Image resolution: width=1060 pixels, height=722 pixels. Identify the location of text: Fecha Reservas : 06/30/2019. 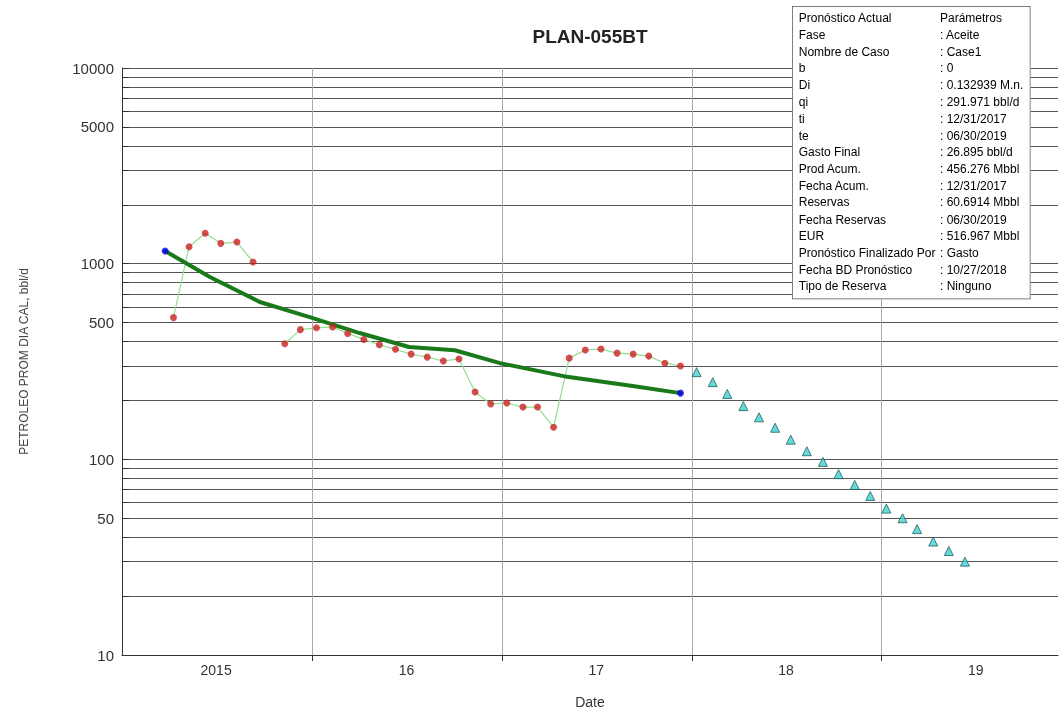
(902, 219).